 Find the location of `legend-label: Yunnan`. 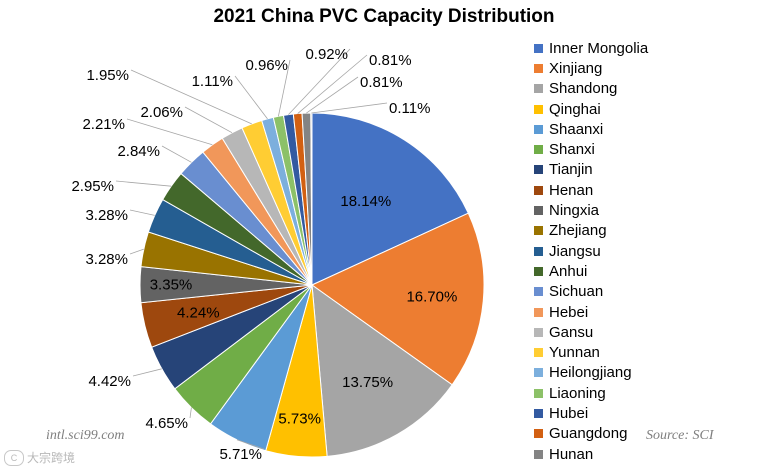

legend-label: Yunnan is located at coordinates (574, 353).